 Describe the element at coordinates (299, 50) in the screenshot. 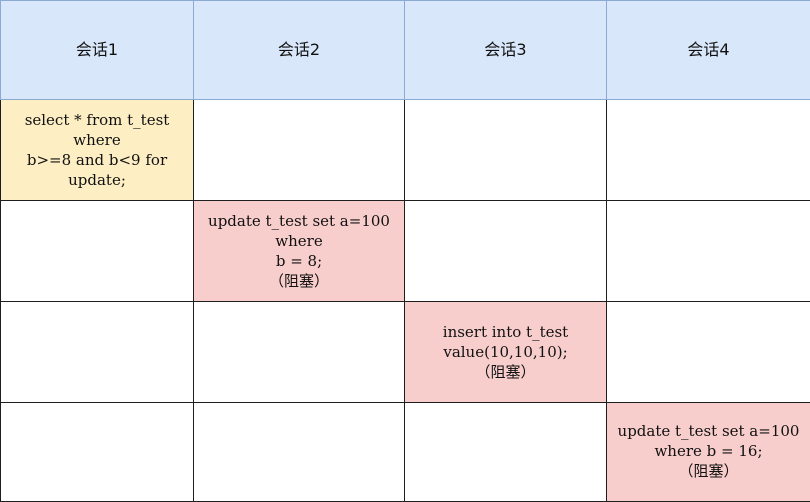

I see `session-2-header: 会话2` at that location.